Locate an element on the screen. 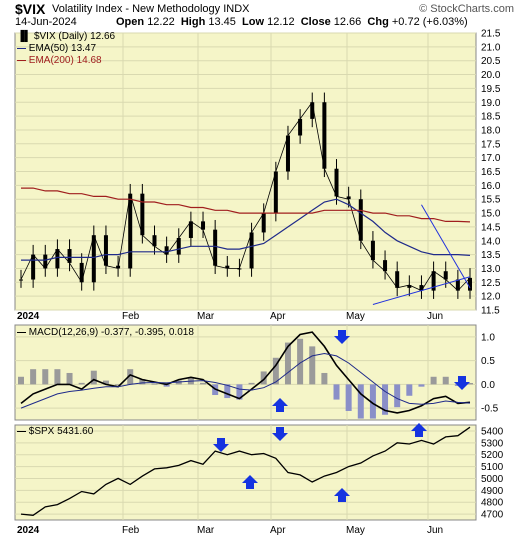 The image size is (520, 540). y-tick-label: 21.0 is located at coordinates (491, 47).